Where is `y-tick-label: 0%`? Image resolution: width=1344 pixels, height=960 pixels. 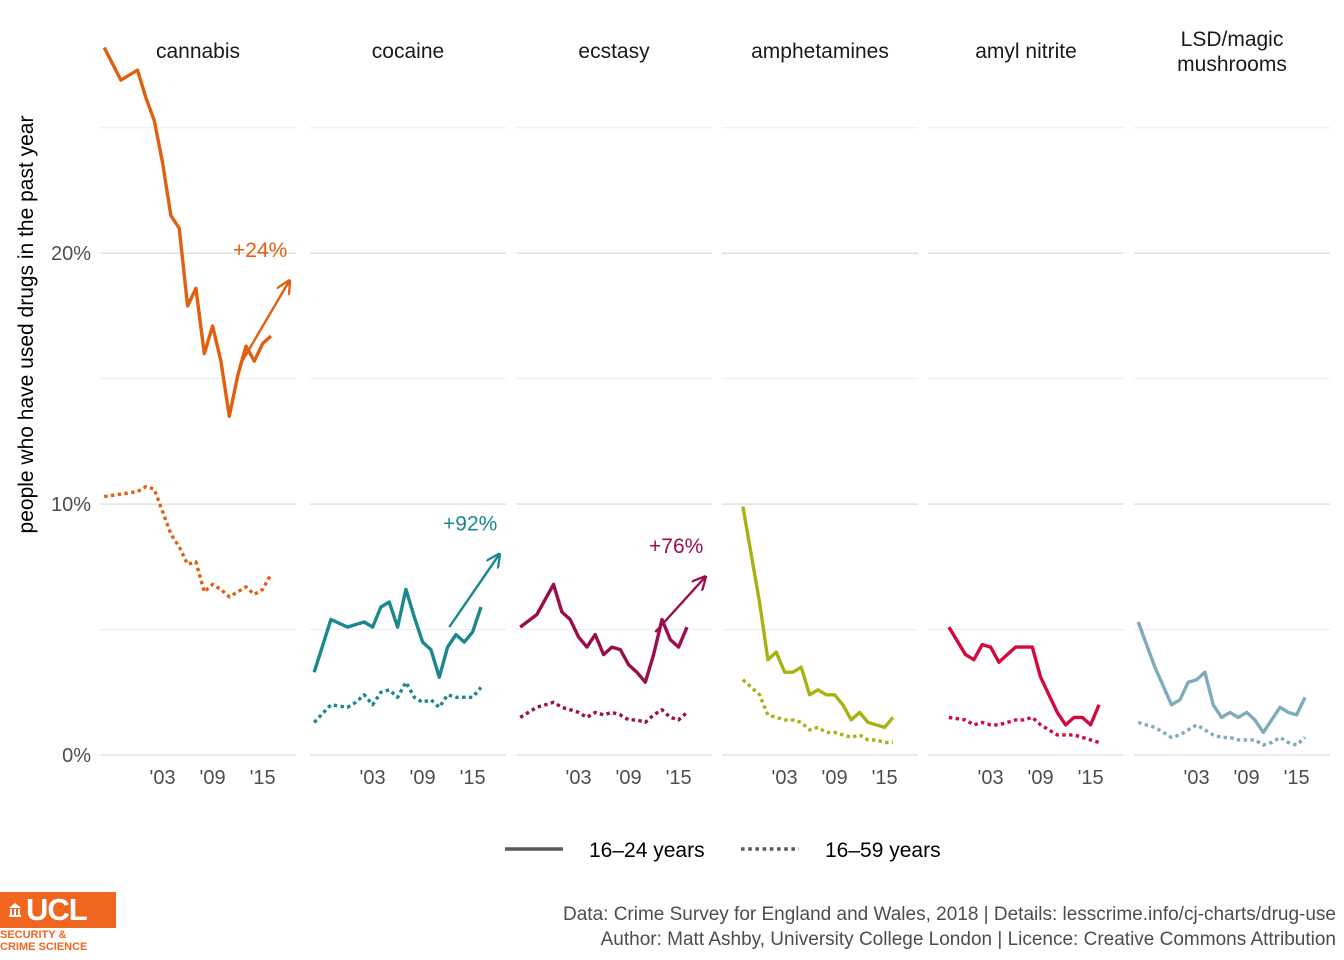 y-tick-label: 0% is located at coordinates (76, 756).